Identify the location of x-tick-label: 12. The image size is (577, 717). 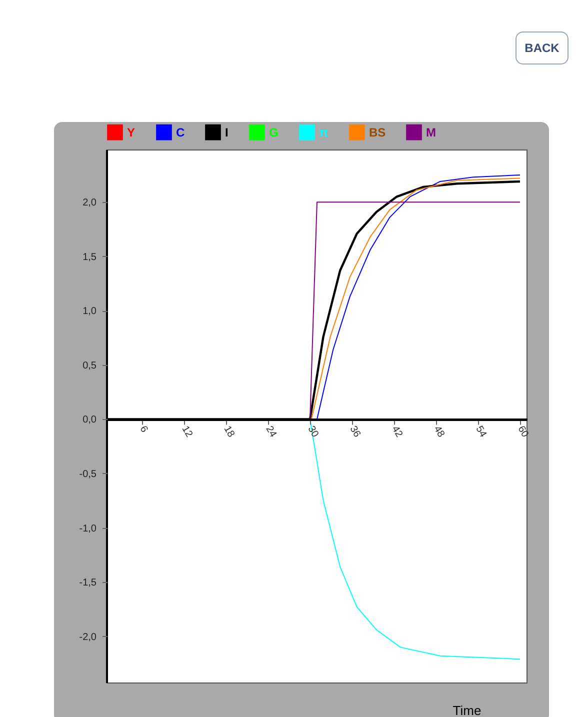
(187, 432).